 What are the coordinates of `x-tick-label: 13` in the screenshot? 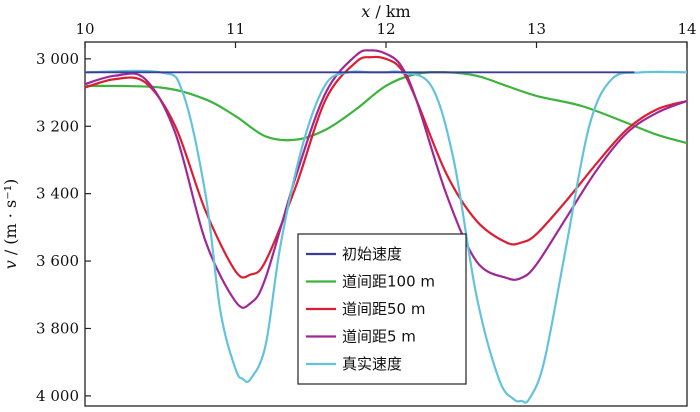 It's located at (536, 29).